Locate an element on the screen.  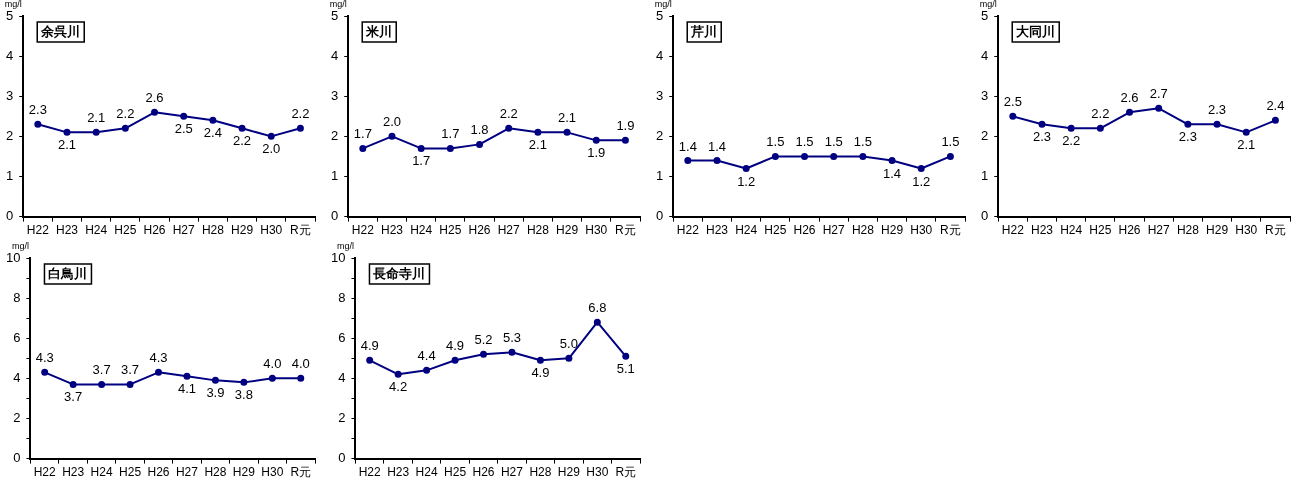
data-label: 4.3 is located at coordinates (158, 358).